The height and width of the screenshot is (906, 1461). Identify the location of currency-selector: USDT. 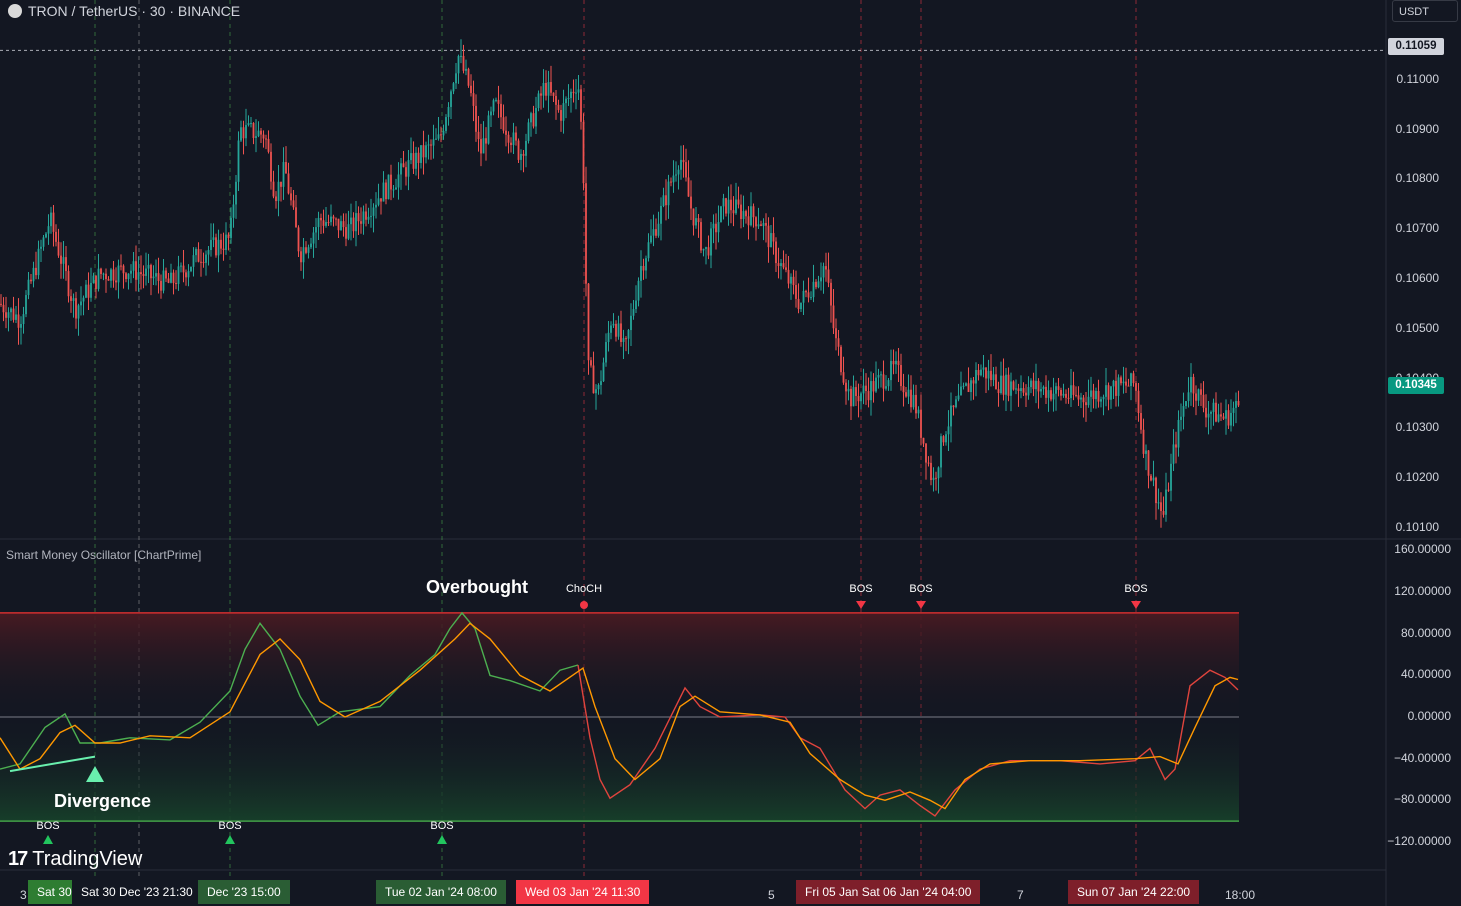
(1425, 11).